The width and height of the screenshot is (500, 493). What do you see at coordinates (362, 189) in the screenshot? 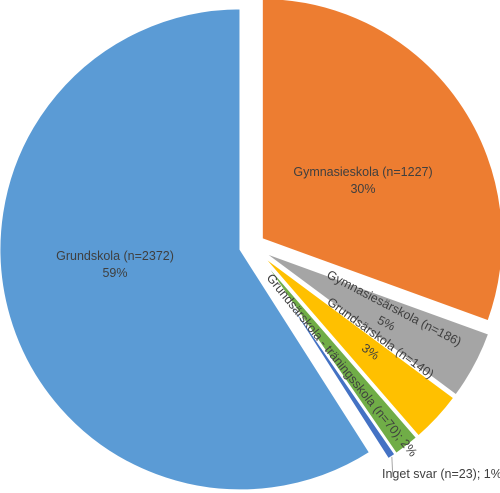
I see `percent-gymnasieskola: 30%` at bounding box center [362, 189].